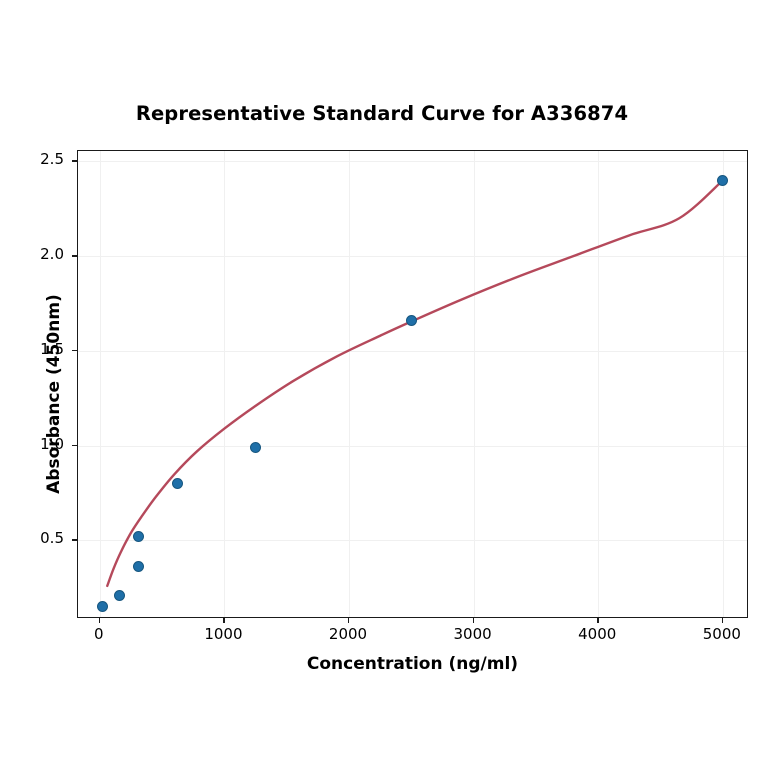  What do you see at coordinates (52, 538) in the screenshot?
I see `y-tick-label: 0.5` at bounding box center [52, 538].